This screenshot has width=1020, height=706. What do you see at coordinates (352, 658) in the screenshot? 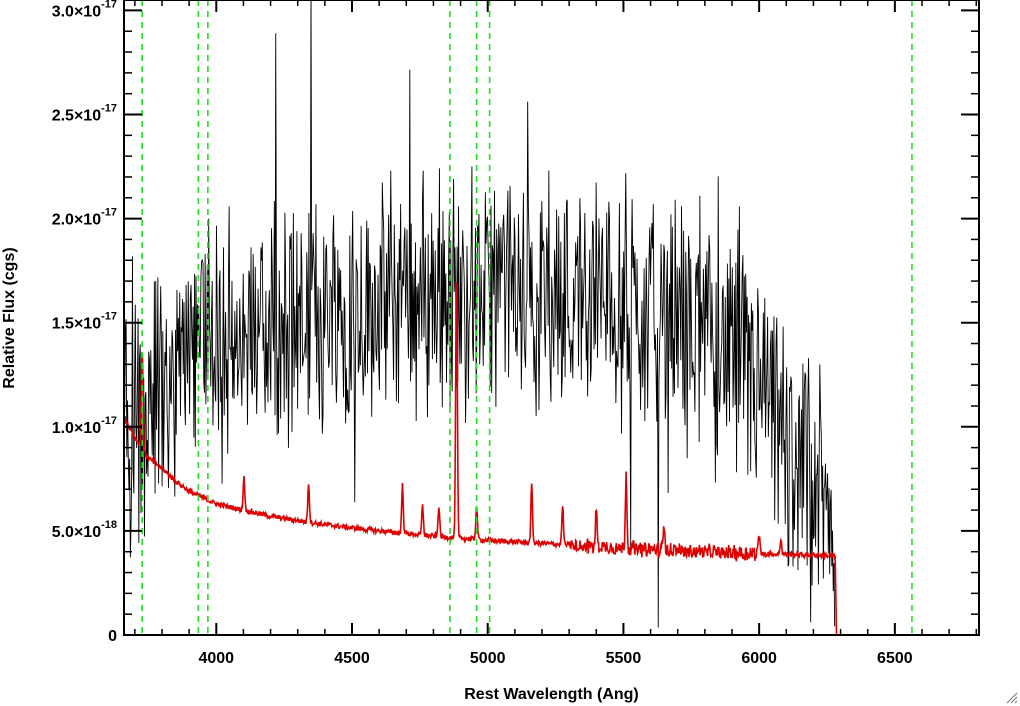
I see `x-tick-label: 4500` at bounding box center [352, 658].